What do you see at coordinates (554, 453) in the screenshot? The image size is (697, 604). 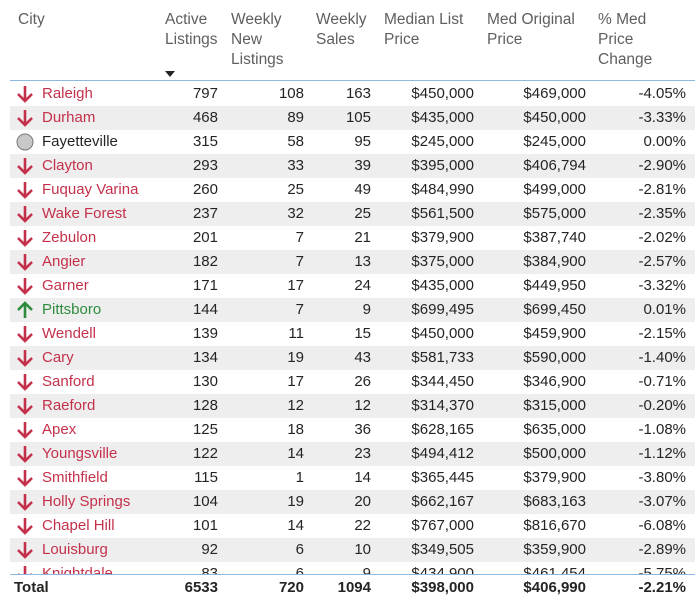 I see `value-cell: $500,000` at bounding box center [554, 453].